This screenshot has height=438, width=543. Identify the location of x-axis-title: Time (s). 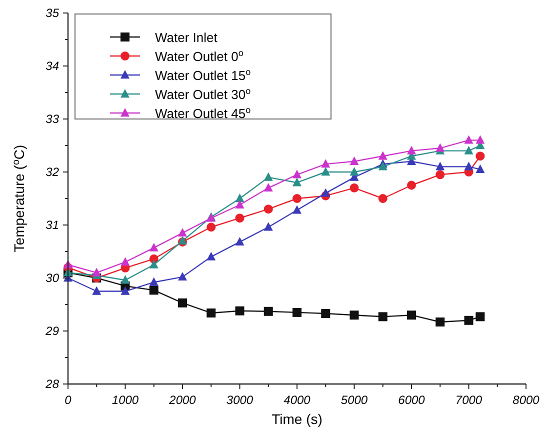
(297, 419).